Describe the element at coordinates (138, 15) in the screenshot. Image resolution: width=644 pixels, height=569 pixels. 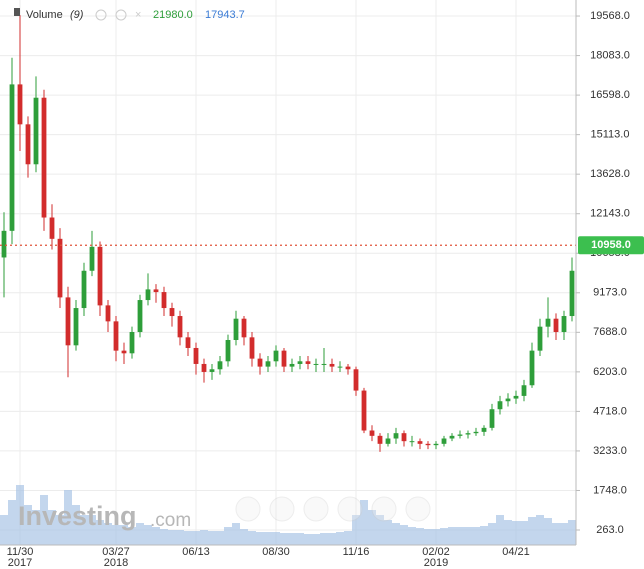
I see `legend-close: ×` at that location.